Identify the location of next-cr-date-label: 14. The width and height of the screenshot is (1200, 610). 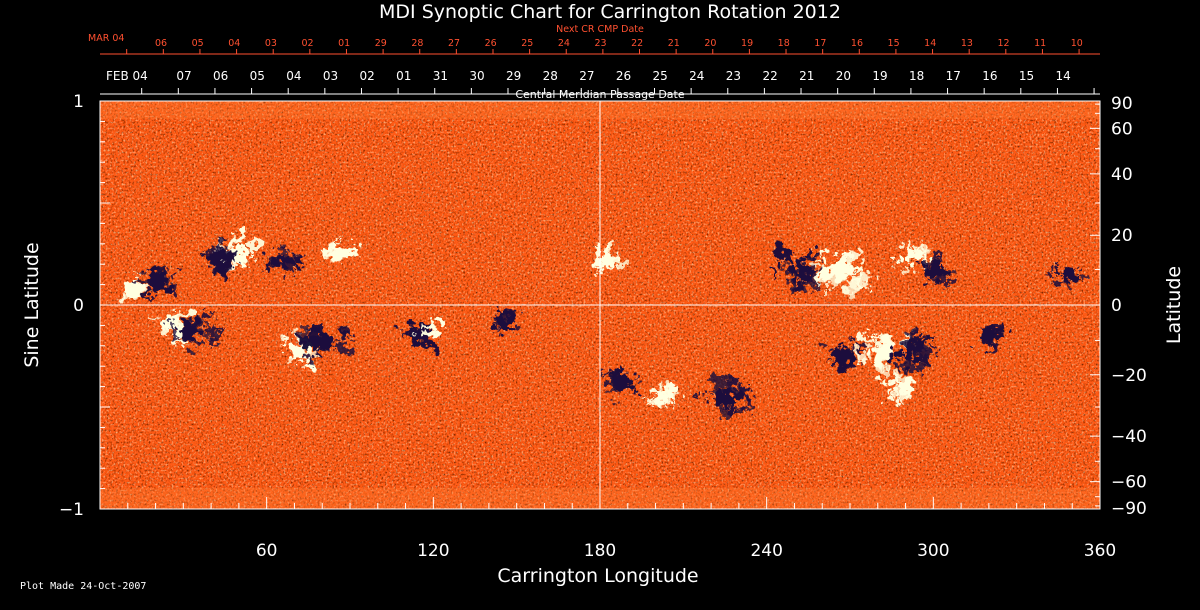
(930, 43).